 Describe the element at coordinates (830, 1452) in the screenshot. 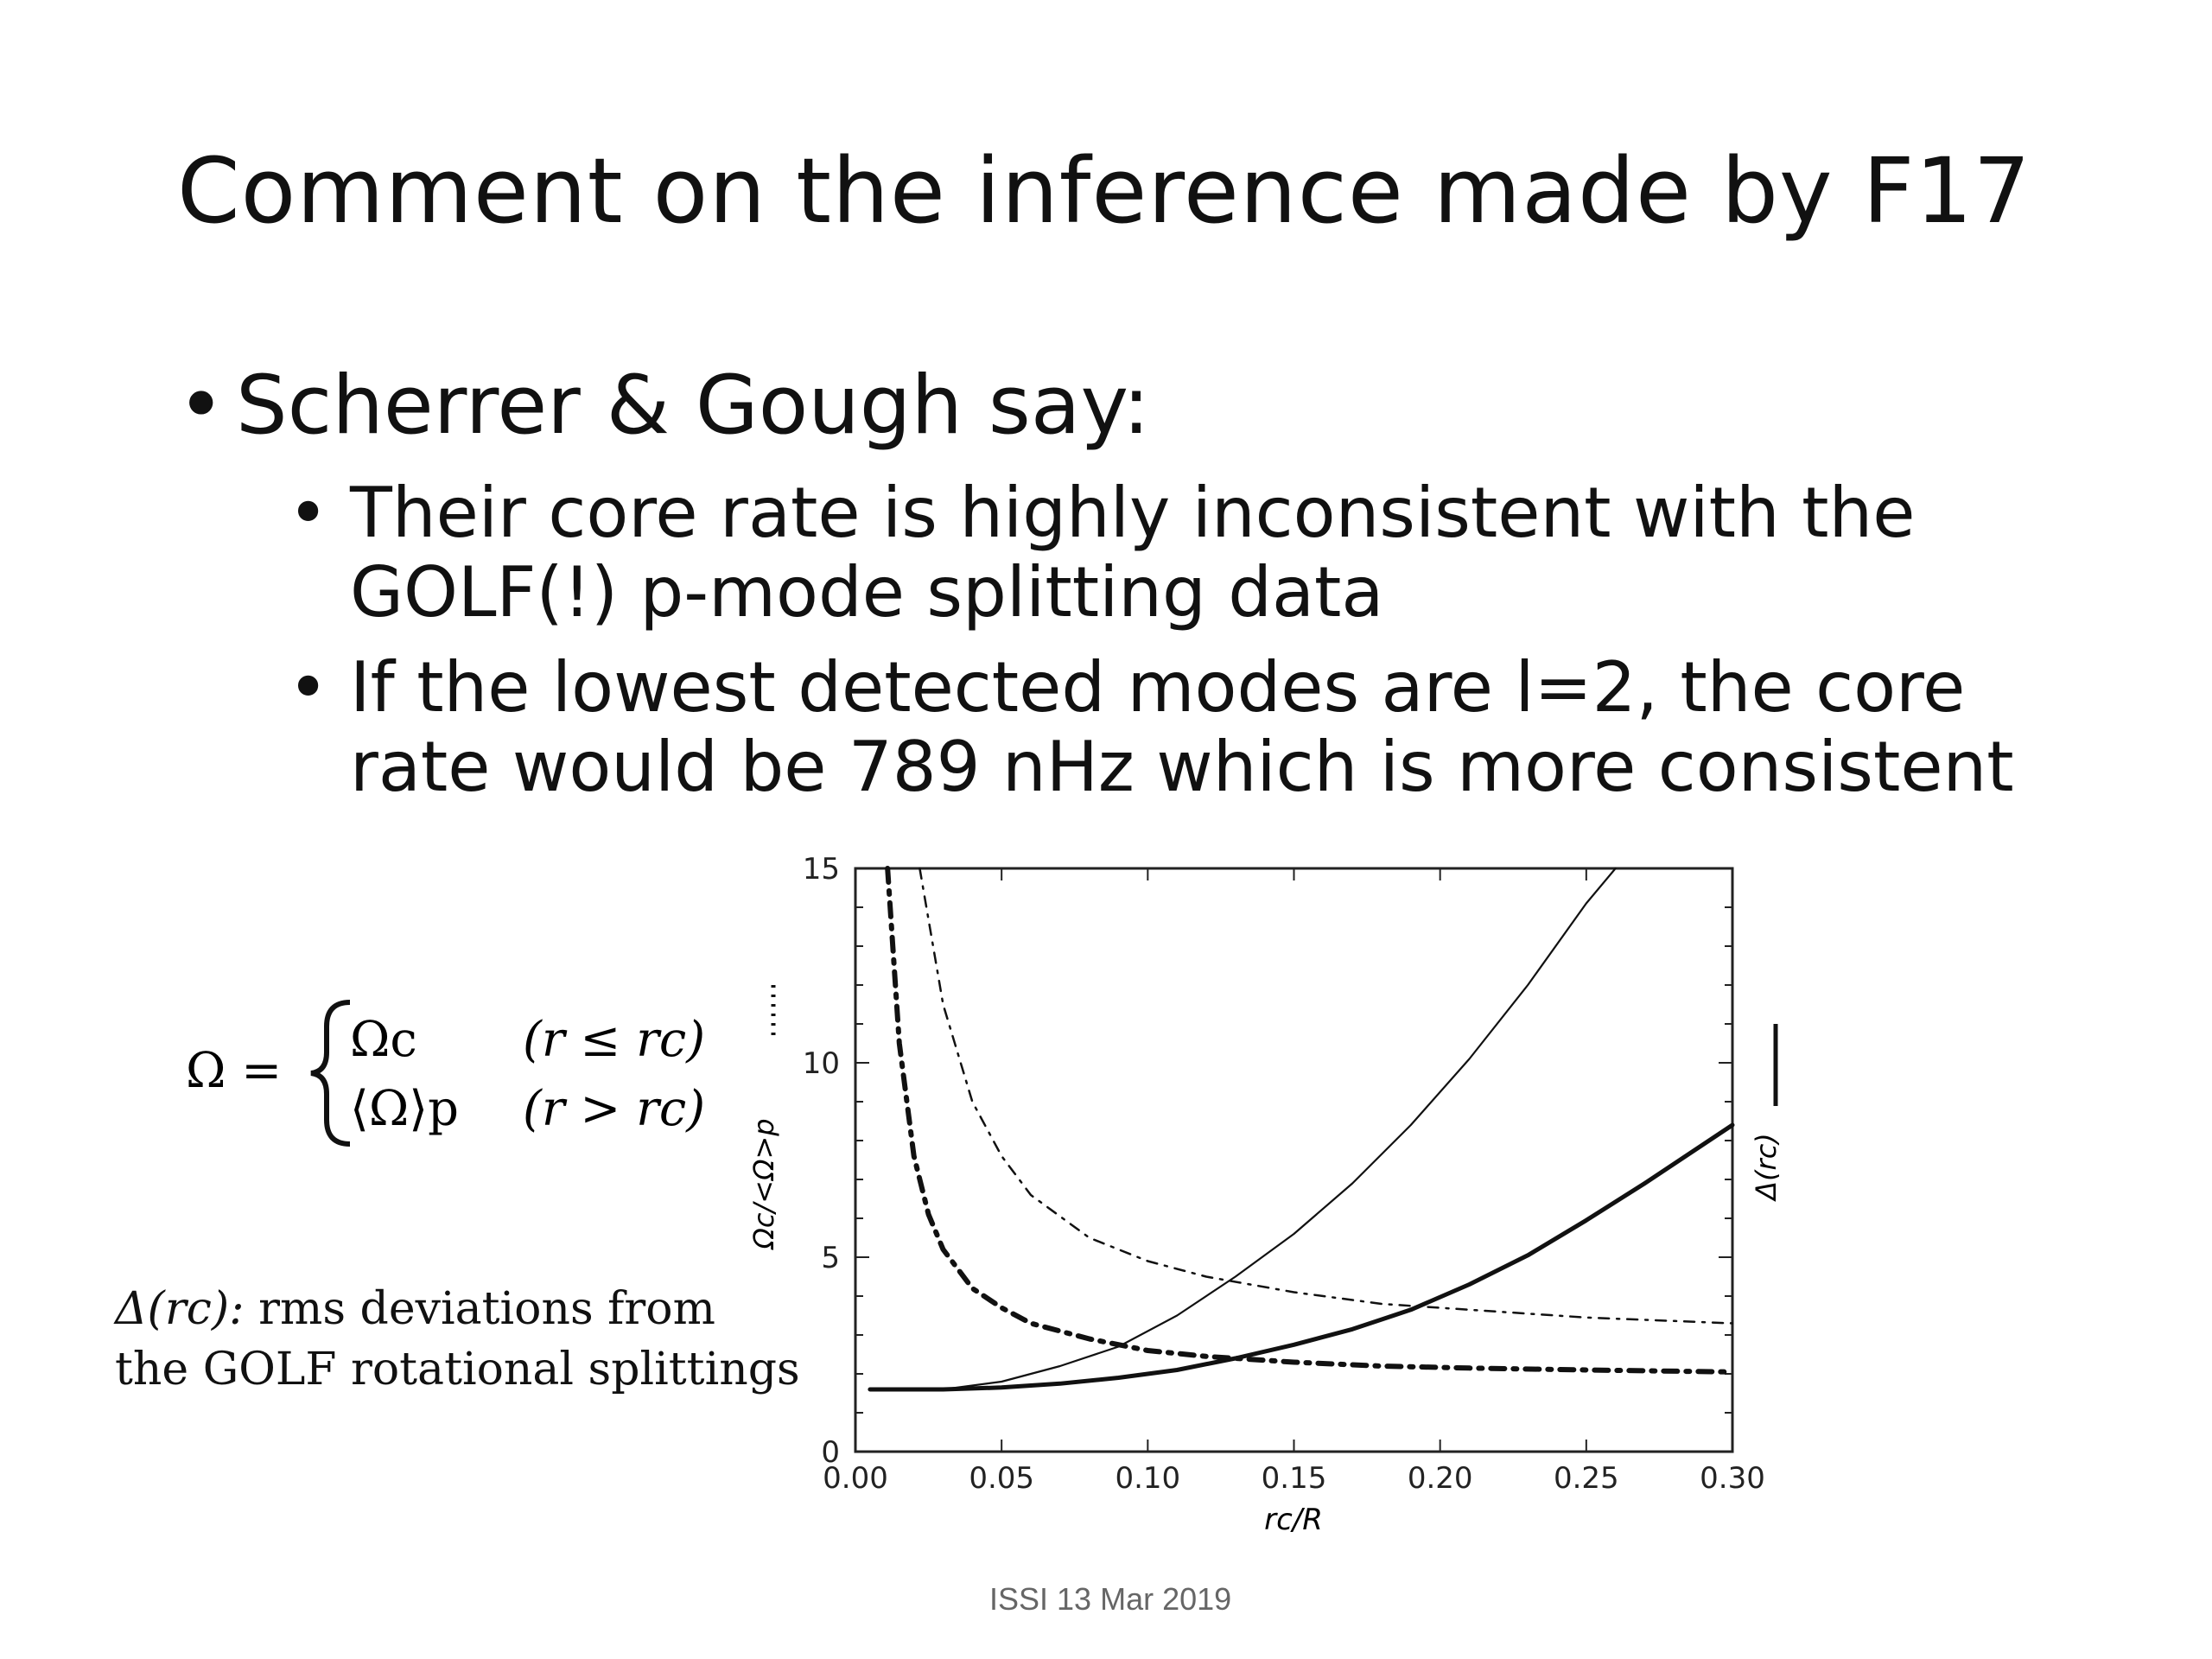

I see `y-tick-label: 0` at that location.